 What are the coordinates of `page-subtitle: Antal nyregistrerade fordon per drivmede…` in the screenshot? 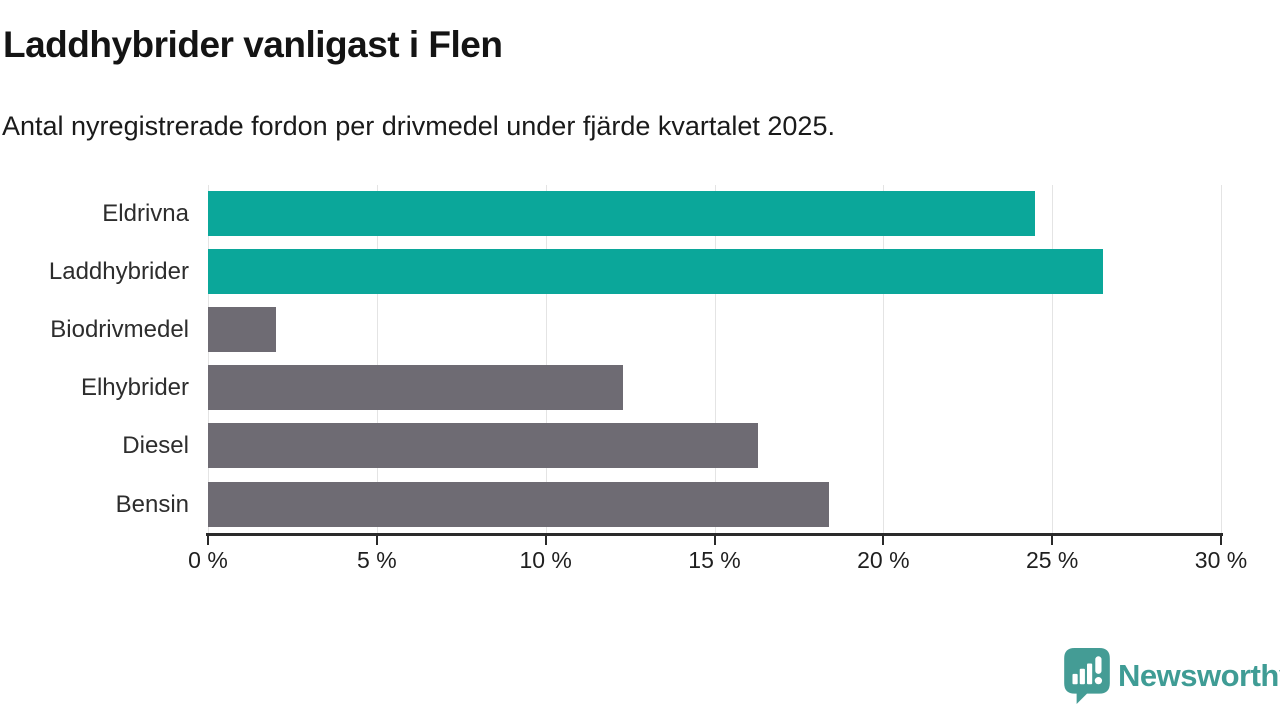 It's located at (418, 126).